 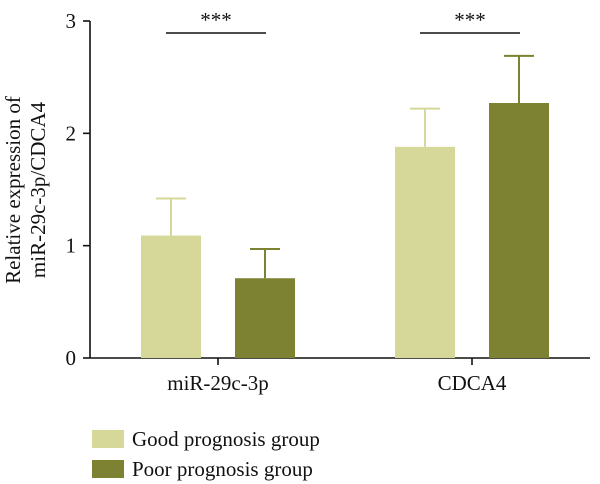 What do you see at coordinates (108, 469) in the screenshot?
I see `legend-swatch-poor` at bounding box center [108, 469].